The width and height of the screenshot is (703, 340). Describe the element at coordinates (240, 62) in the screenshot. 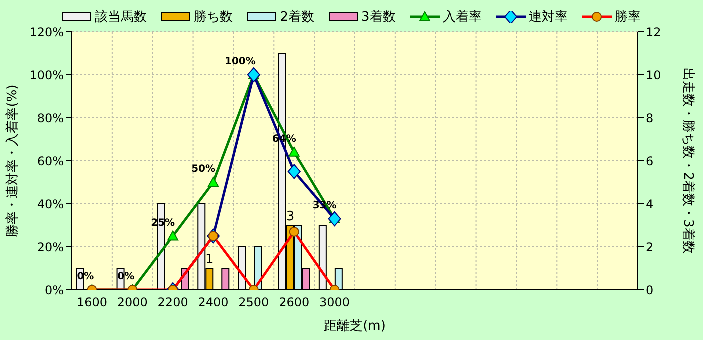

I see `data-label: 100%` at that location.